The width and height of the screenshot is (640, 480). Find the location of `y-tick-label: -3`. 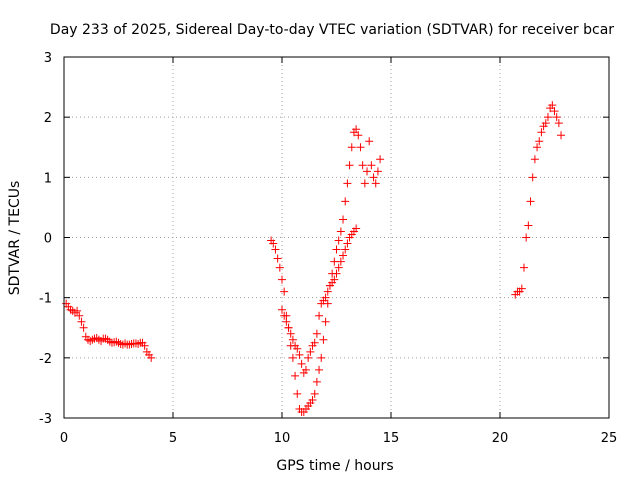

y-tick-label: -3 is located at coordinates (45, 419).